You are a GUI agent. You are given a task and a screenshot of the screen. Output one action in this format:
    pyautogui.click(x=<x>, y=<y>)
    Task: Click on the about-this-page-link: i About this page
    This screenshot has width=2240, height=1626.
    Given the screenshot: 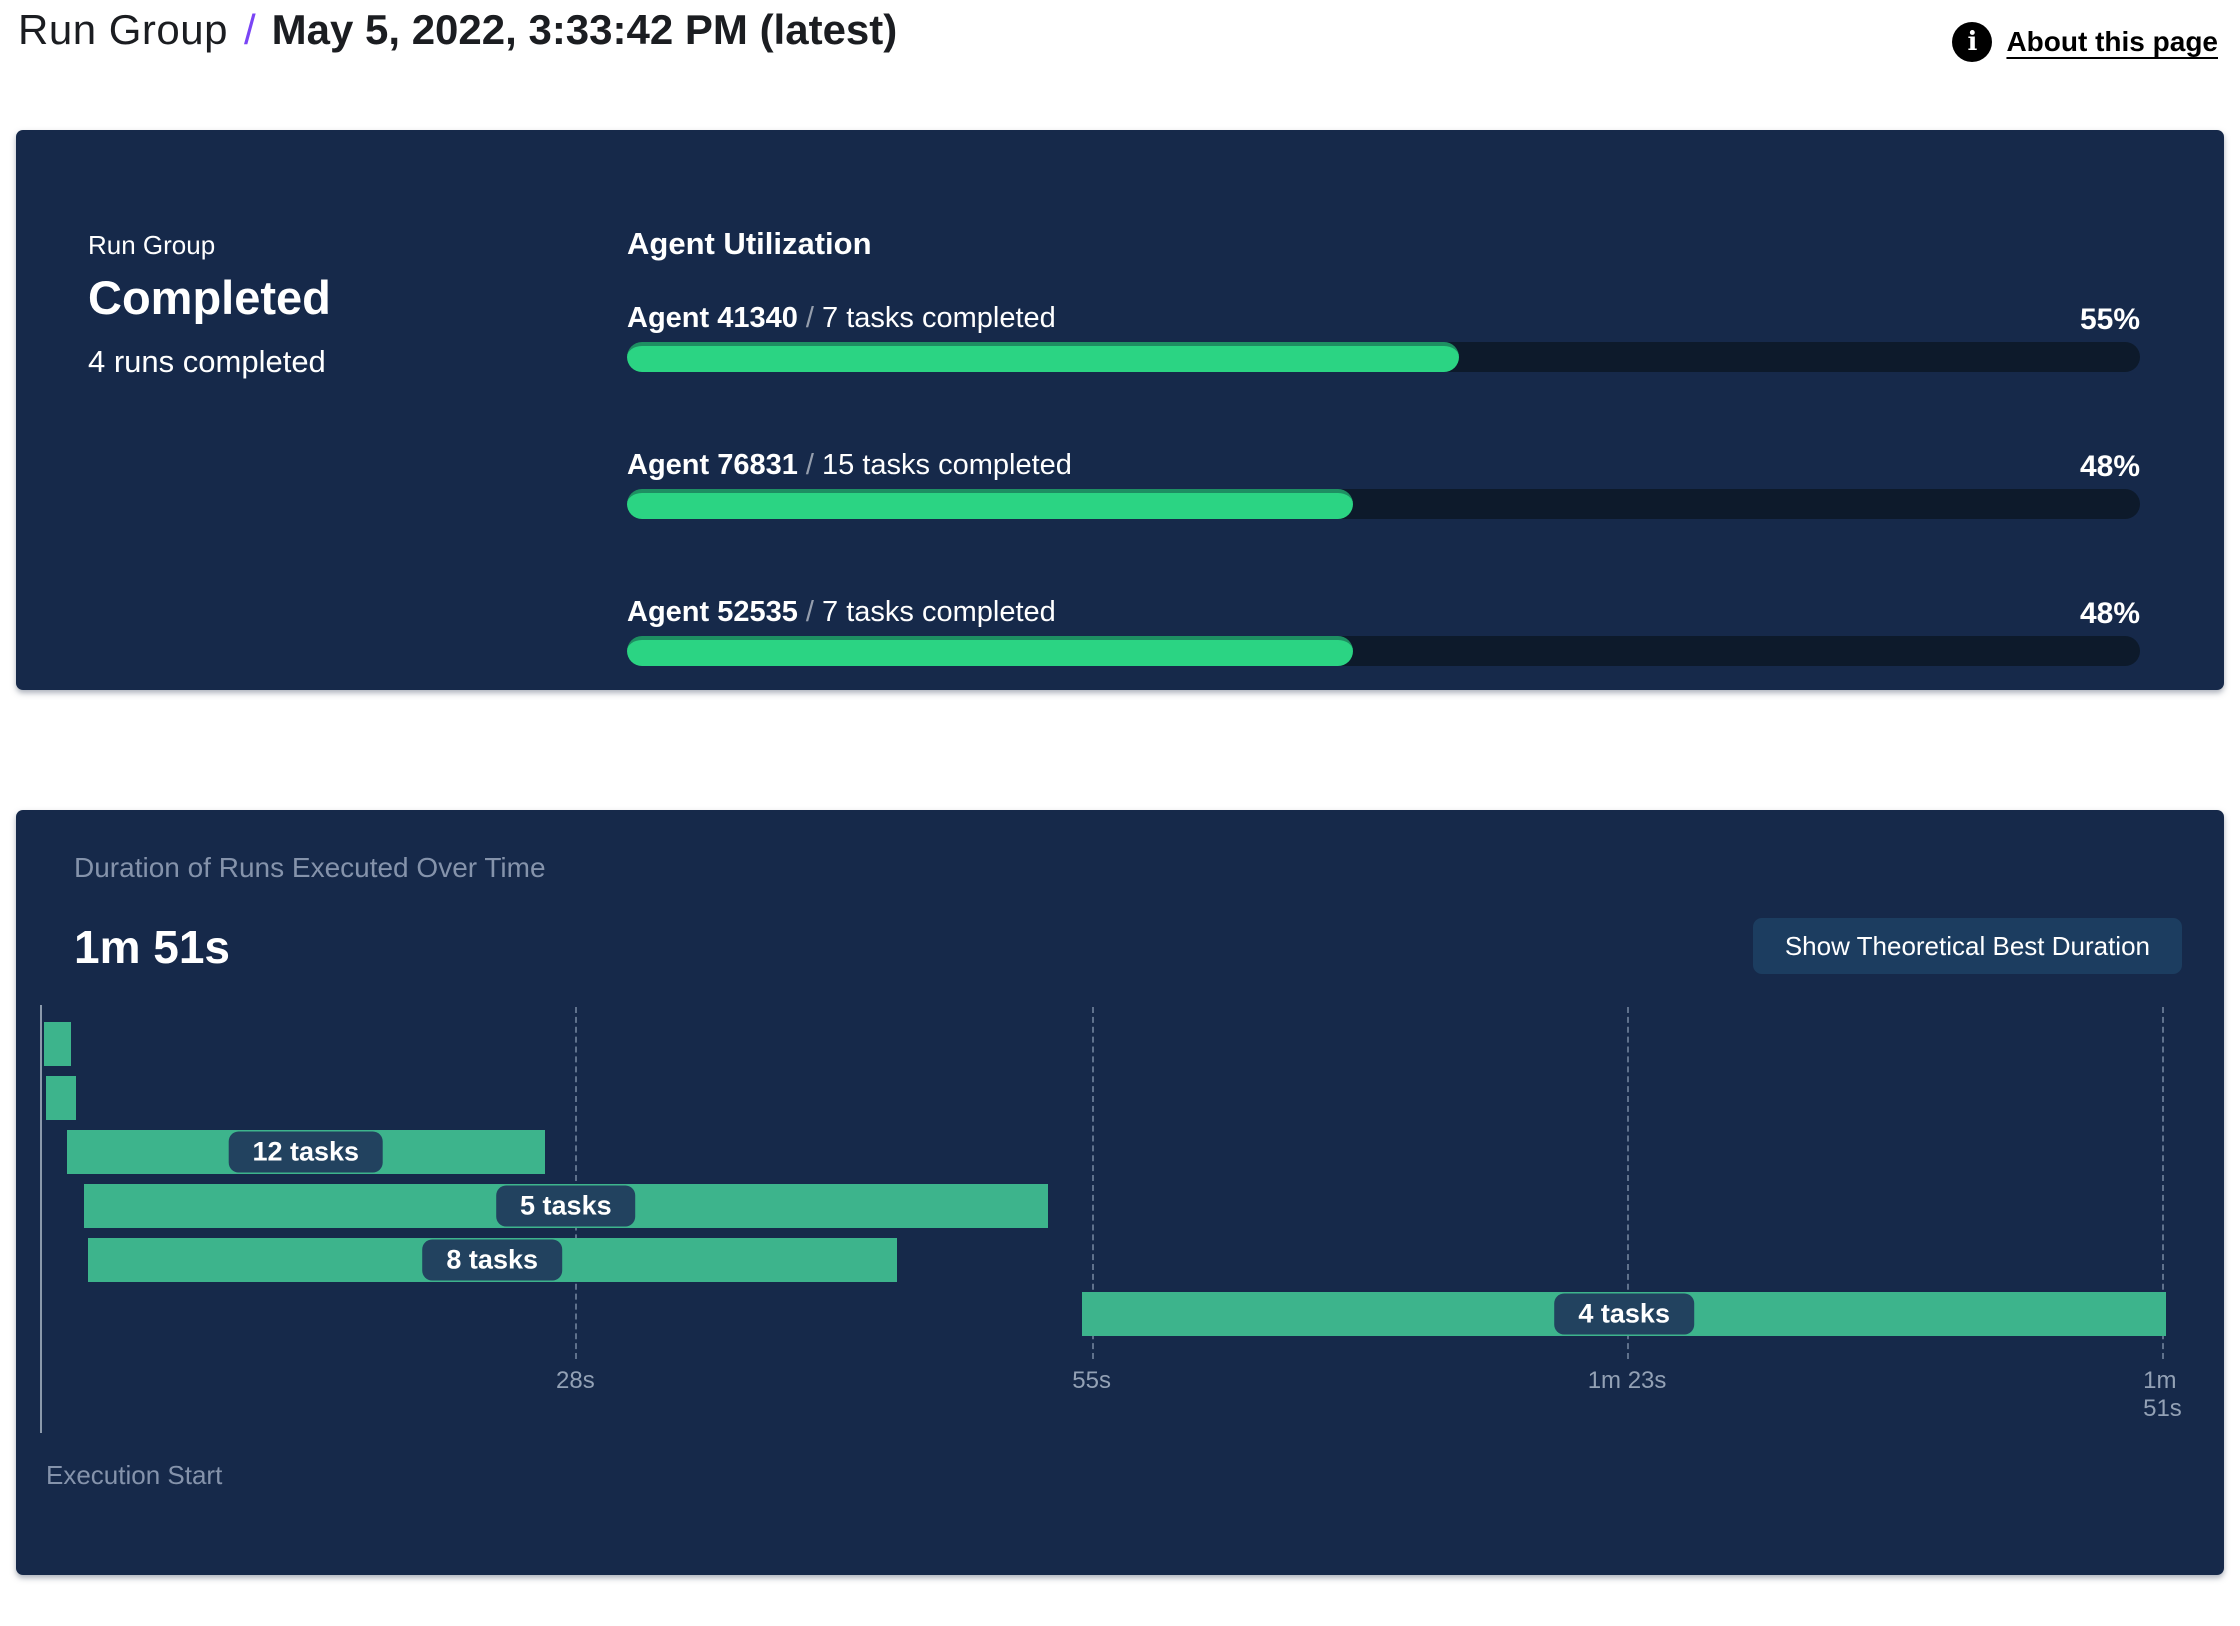 What is the action you would take?
    pyautogui.click(x=2085, y=42)
    